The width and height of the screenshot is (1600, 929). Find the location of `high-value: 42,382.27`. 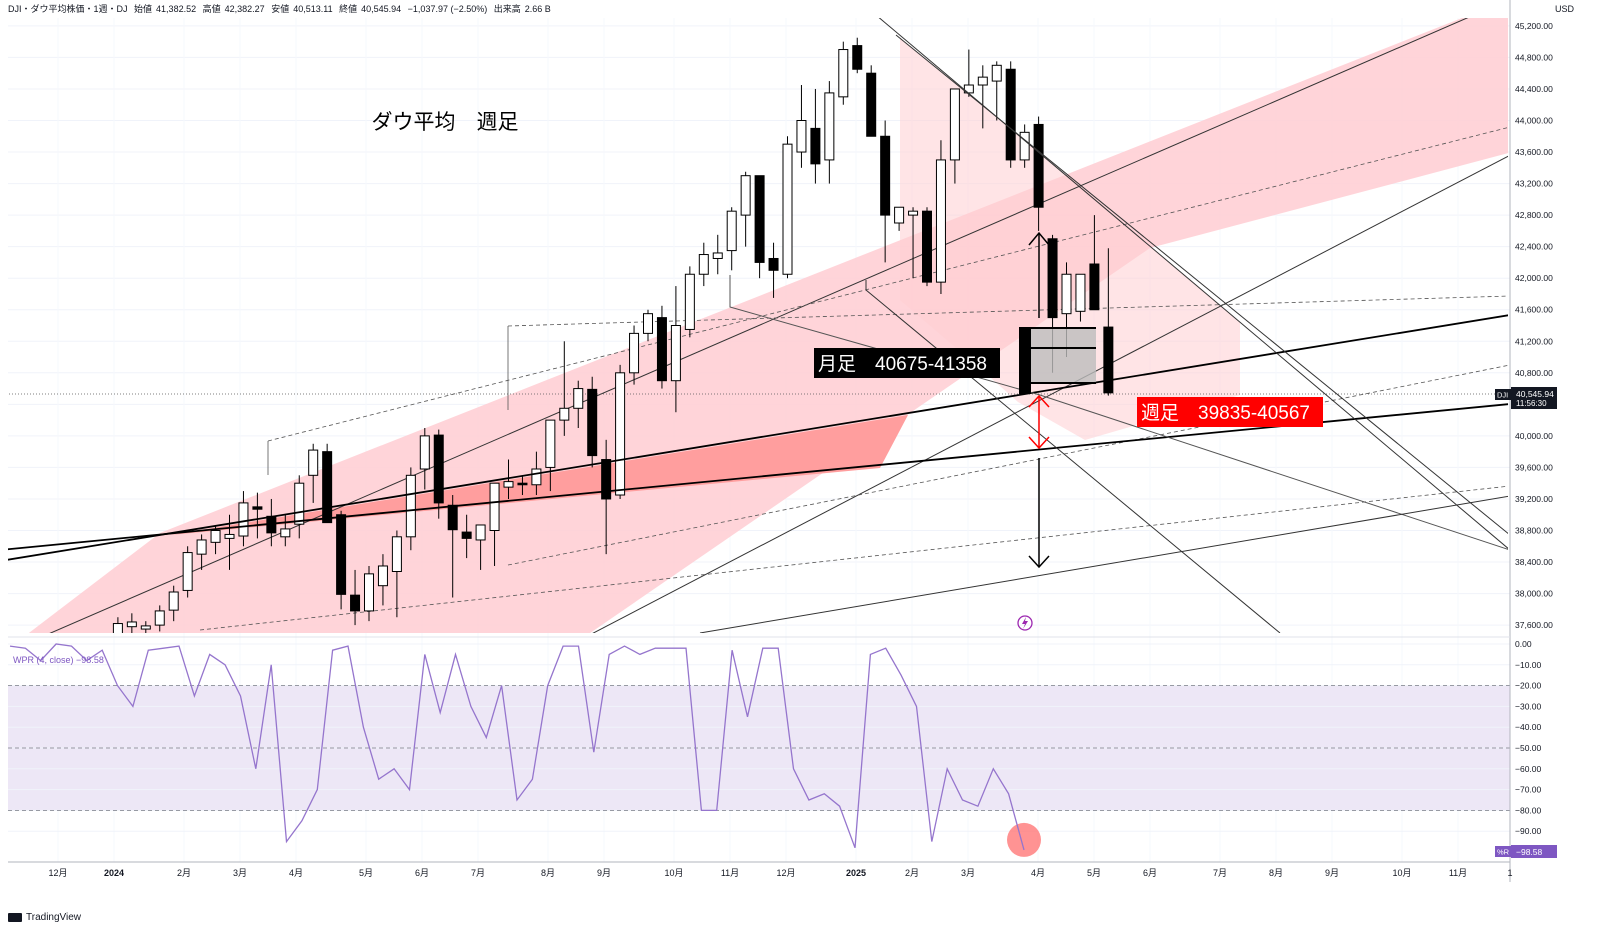

high-value: 42,382.27 is located at coordinates (244, 9).